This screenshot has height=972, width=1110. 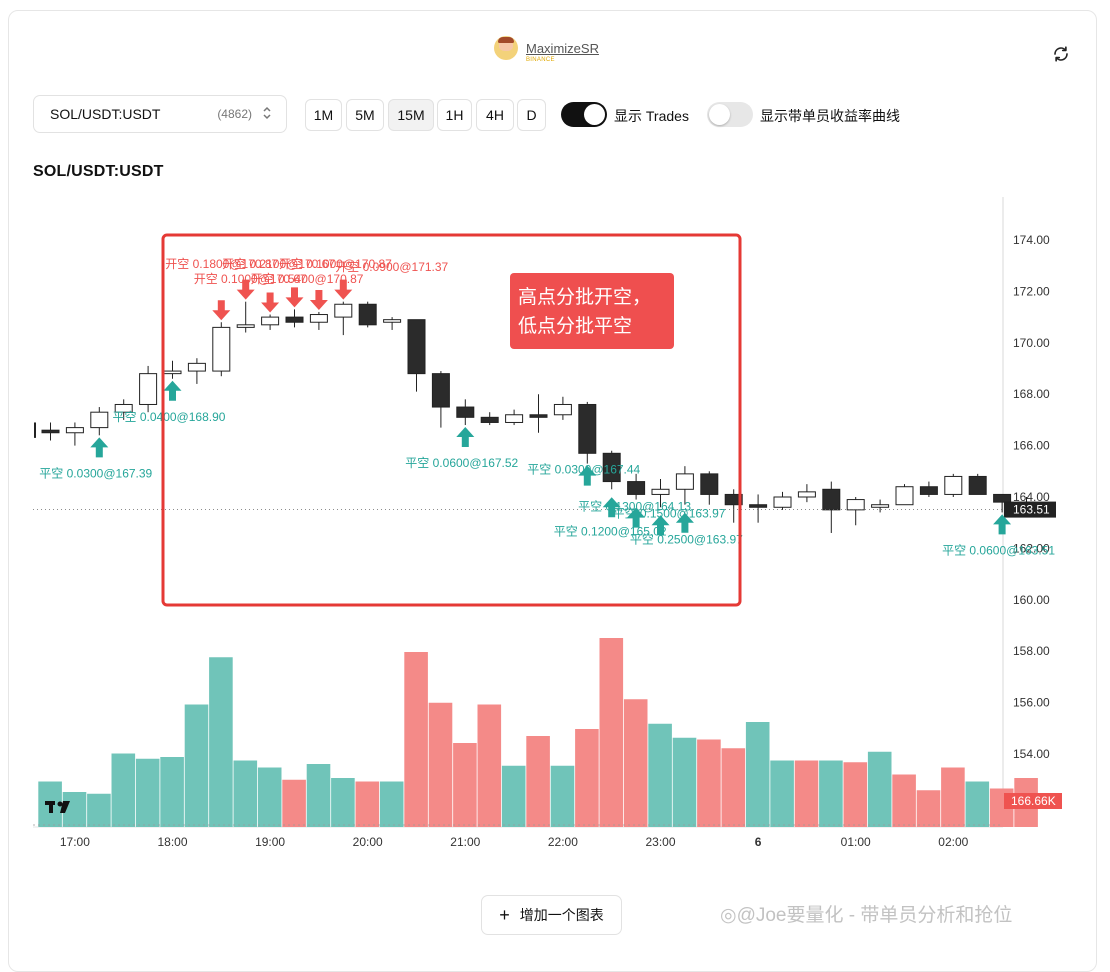 I want to click on trader-header: MaximizeSR BINANCE, so click(x=546, y=49).